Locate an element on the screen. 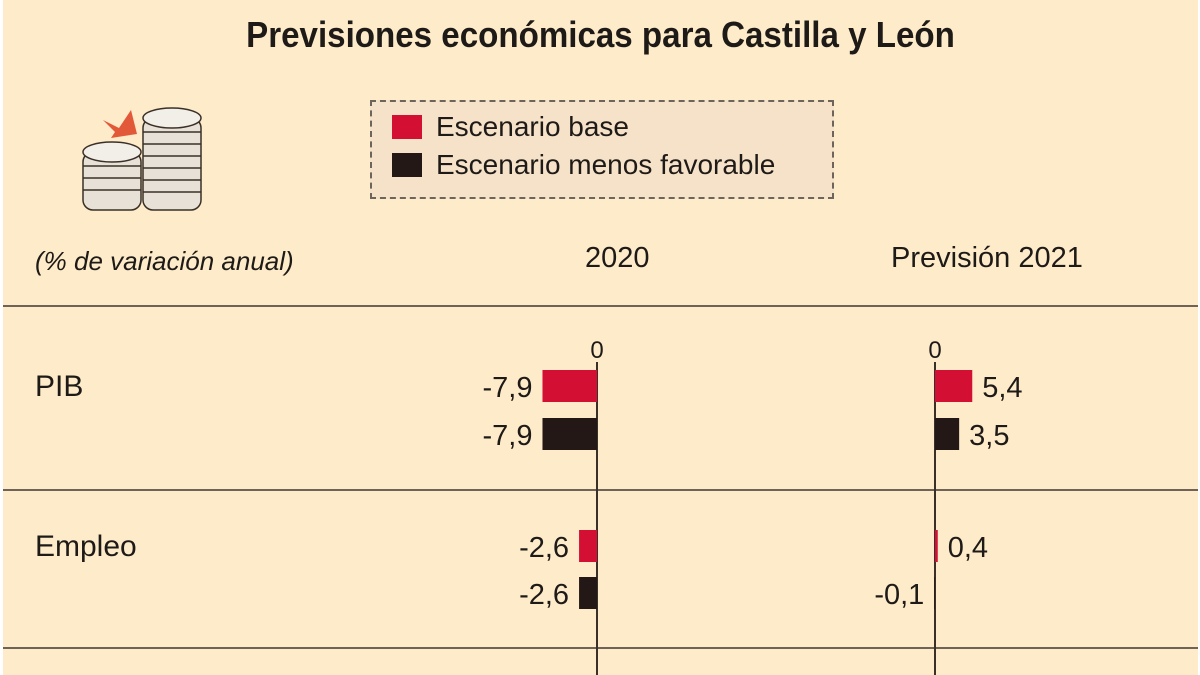 The height and width of the screenshot is (675, 1200). legend-swatch-adverse is located at coordinates (407, 165).